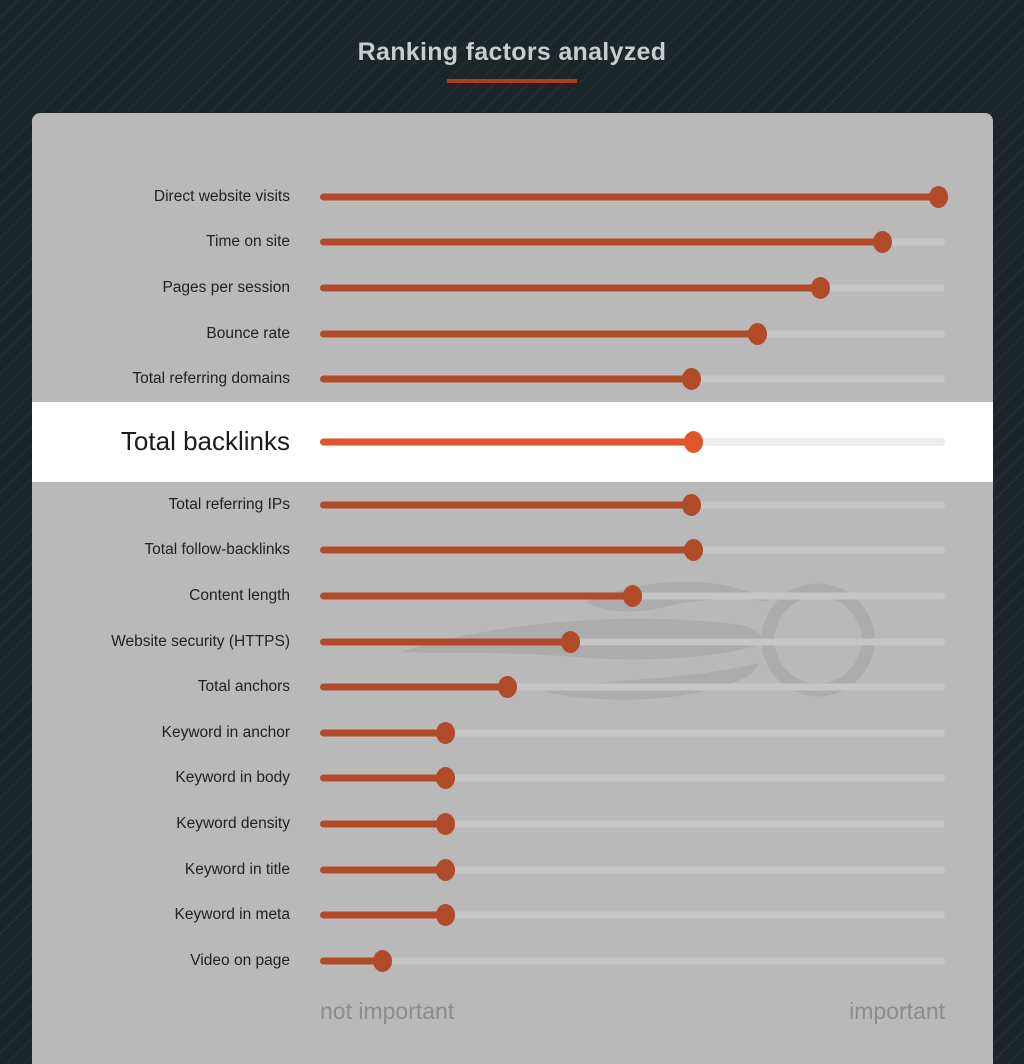 This screenshot has width=1024, height=1064. I want to click on factor-row: Keyword in meta, so click(512, 915).